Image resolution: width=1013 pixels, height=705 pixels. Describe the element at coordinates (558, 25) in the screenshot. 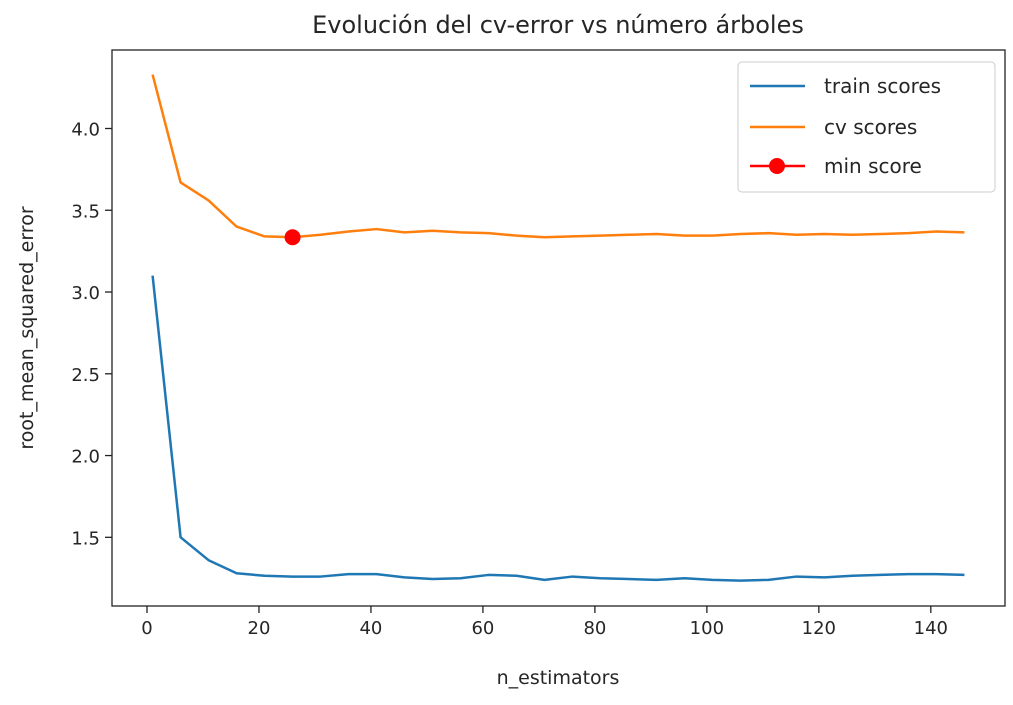

I see `chart-title: Evolución del cv-error vs número árboles` at that location.